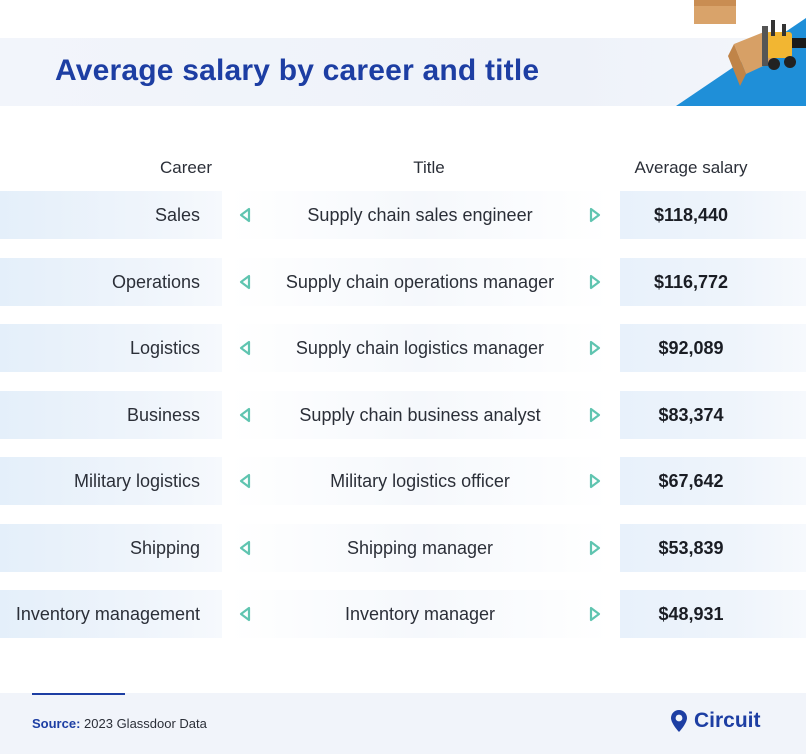 The width and height of the screenshot is (806, 754). I want to click on box-icon, so click(715, 12).